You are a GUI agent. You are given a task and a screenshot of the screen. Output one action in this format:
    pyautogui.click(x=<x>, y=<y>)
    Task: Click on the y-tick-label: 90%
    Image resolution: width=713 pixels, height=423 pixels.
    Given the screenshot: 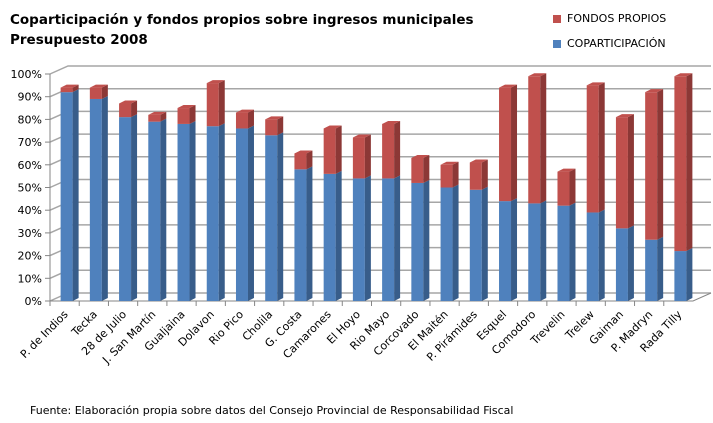 What is the action you would take?
    pyautogui.click(x=30, y=97)
    